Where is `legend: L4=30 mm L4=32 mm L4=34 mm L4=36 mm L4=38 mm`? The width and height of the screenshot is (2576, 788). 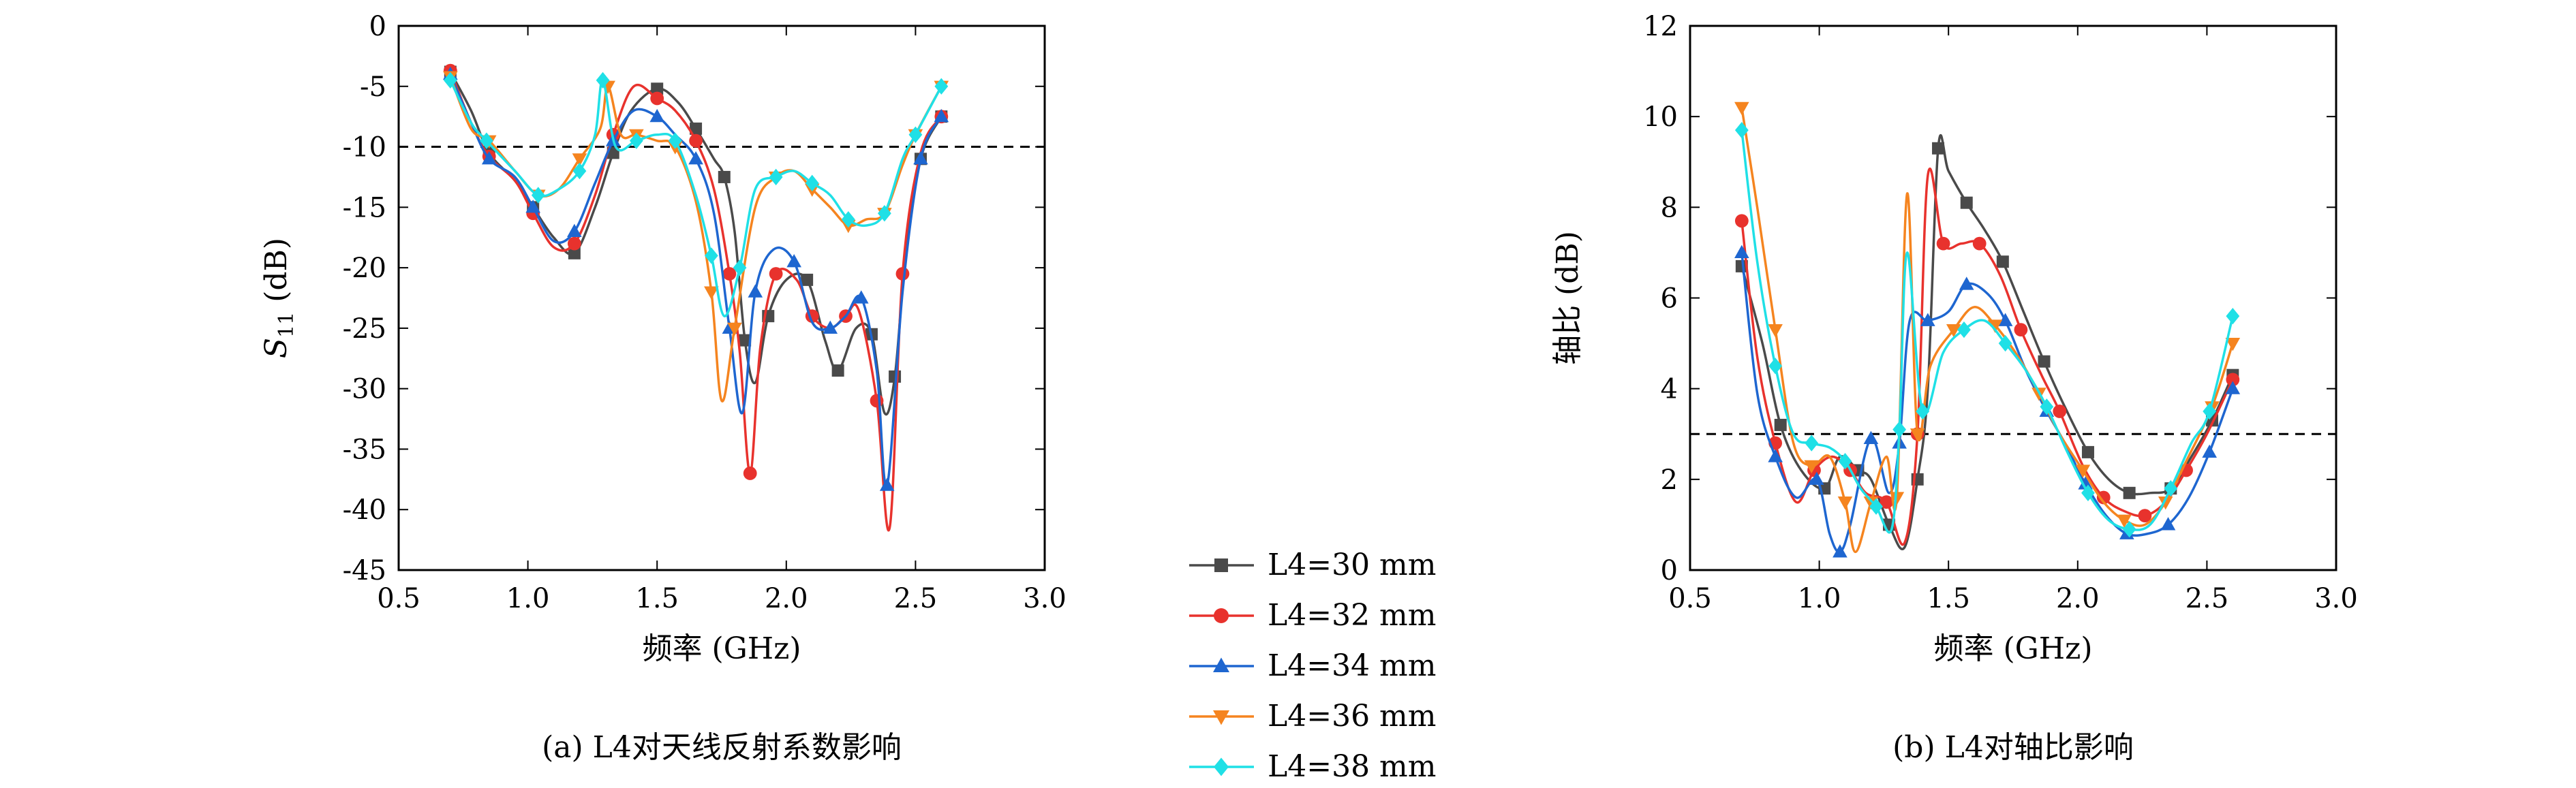
legend: L4=30 mm L4=32 mm L4=34 mm L4=36 mm L4=38 mm is located at coordinates (1313, 666).